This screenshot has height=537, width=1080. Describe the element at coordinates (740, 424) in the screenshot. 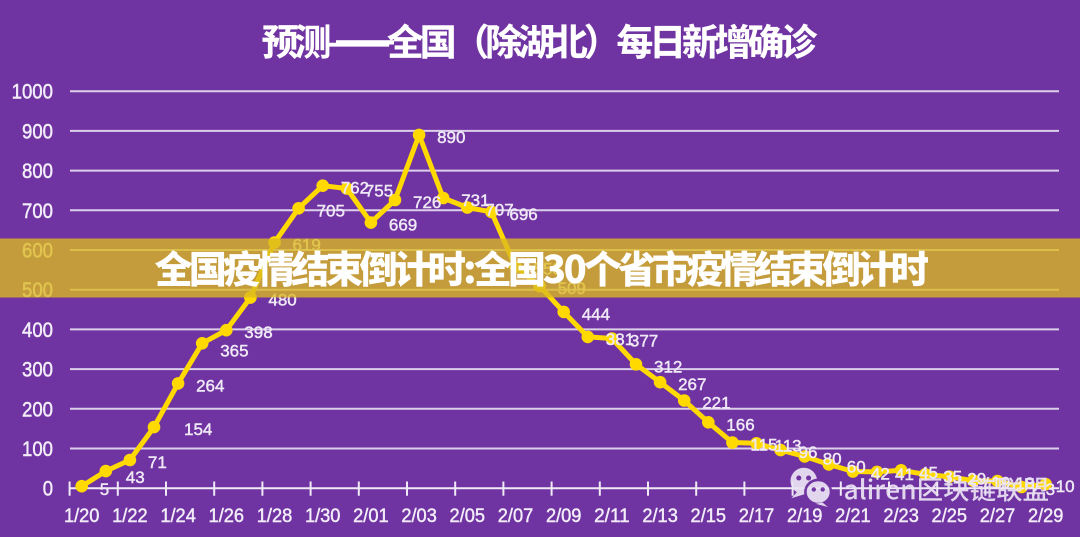

I see `svg-text: 166` at that location.